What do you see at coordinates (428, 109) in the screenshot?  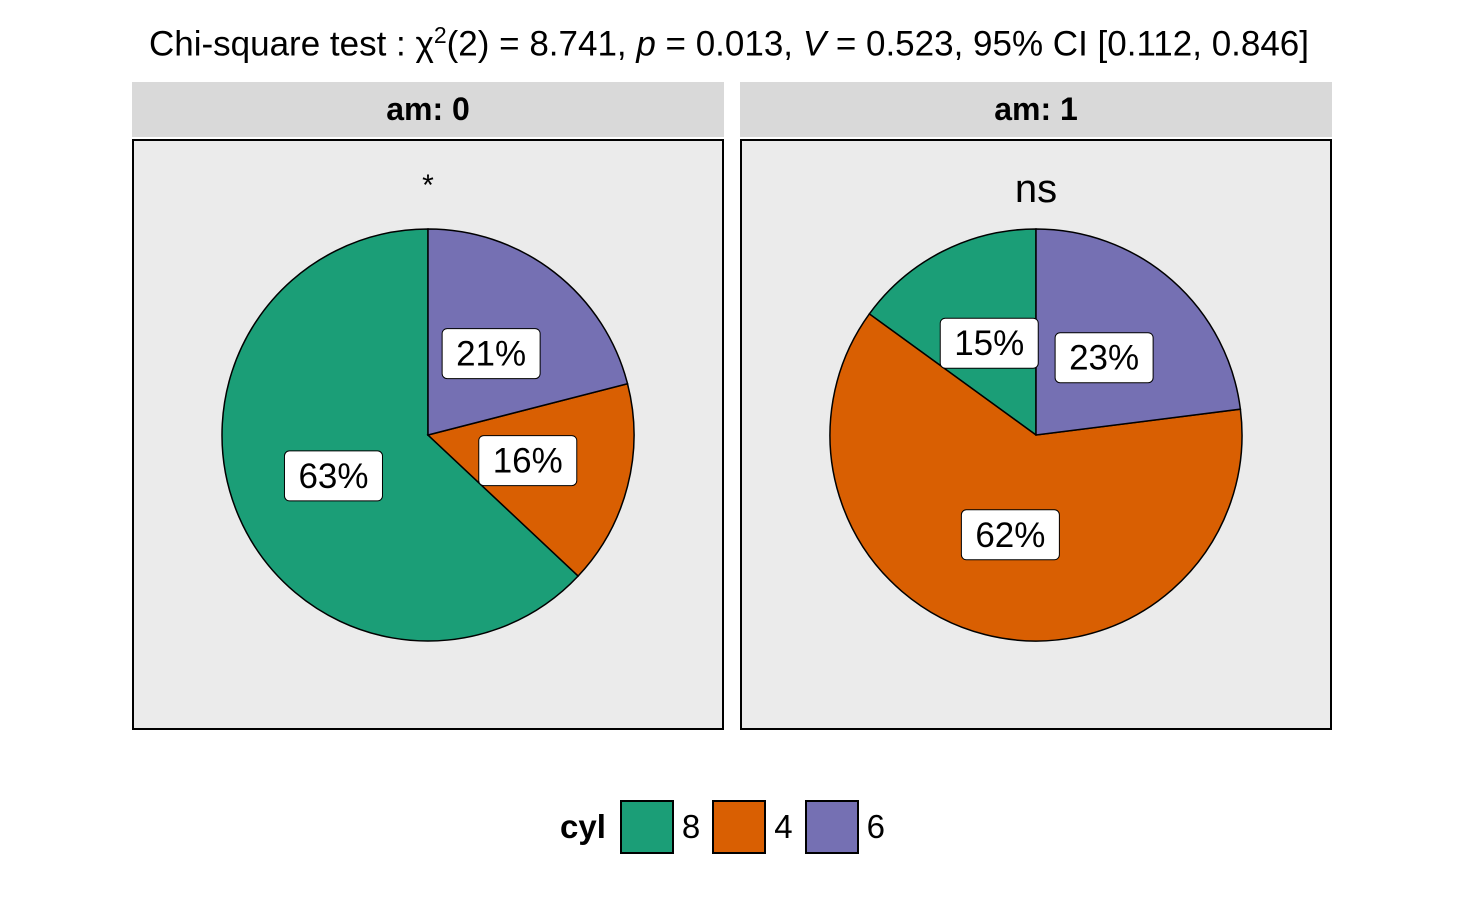 I see `facet-strip-am-0: am: 0` at bounding box center [428, 109].